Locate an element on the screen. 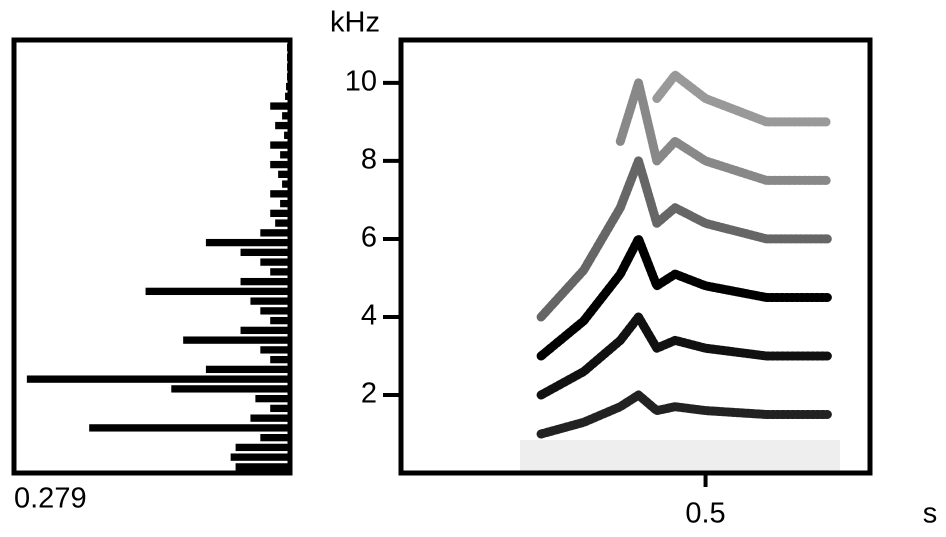  y-tick-label: 8 is located at coordinates (369, 160).